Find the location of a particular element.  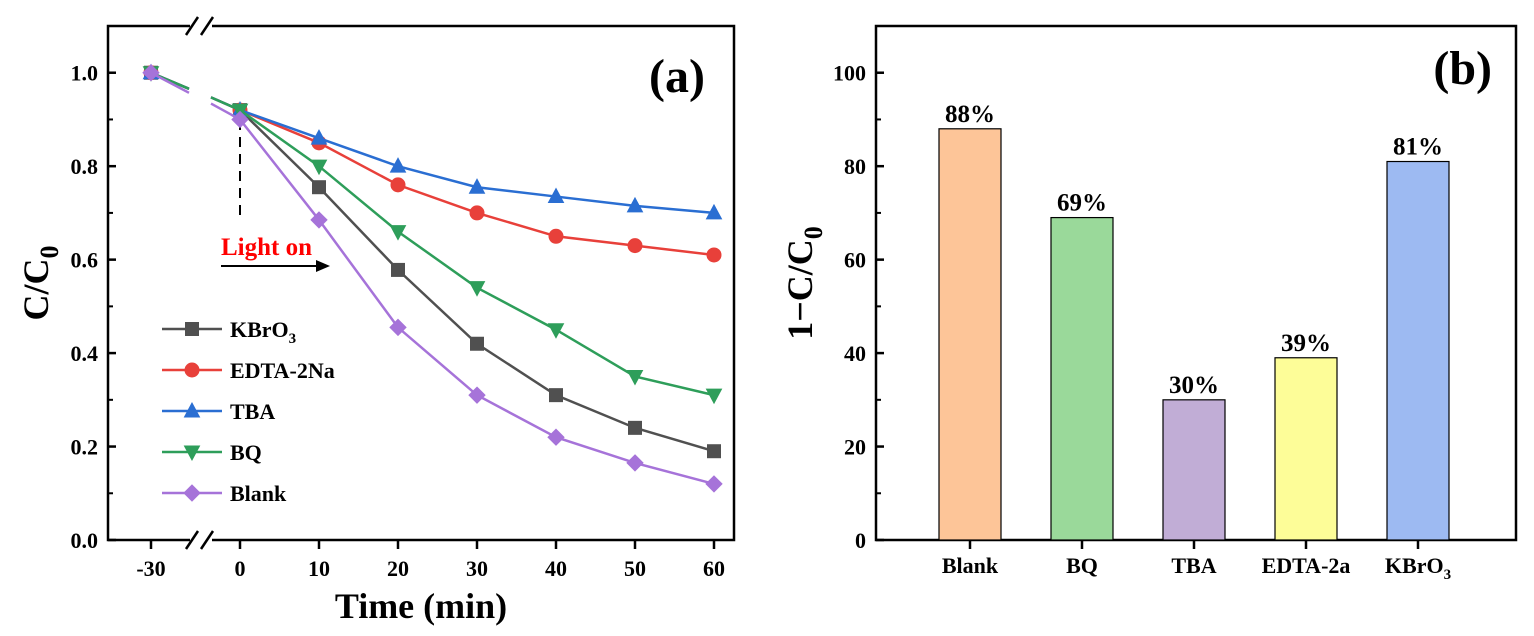

legend-label: TBA is located at coordinates (252, 411).